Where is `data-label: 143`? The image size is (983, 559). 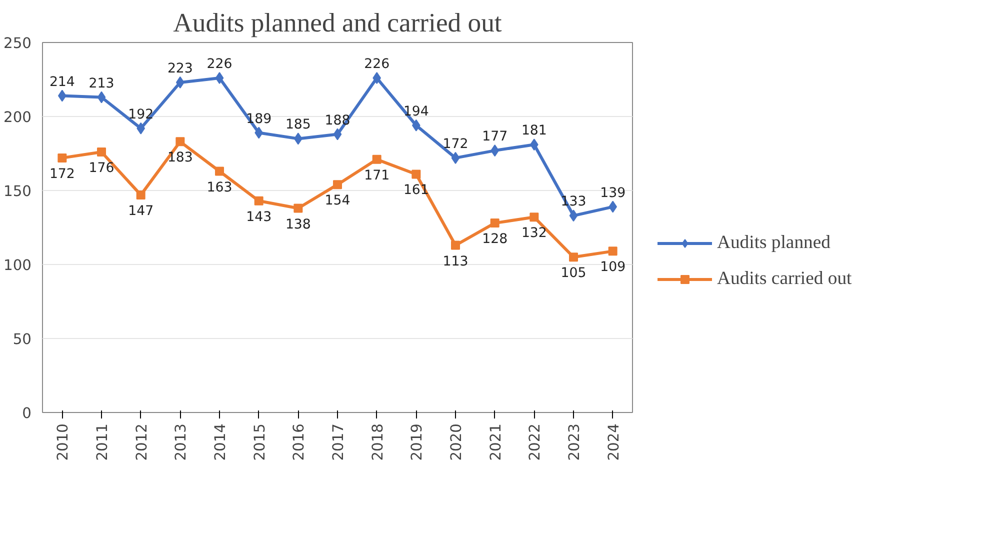 data-label: 143 is located at coordinates (259, 217).